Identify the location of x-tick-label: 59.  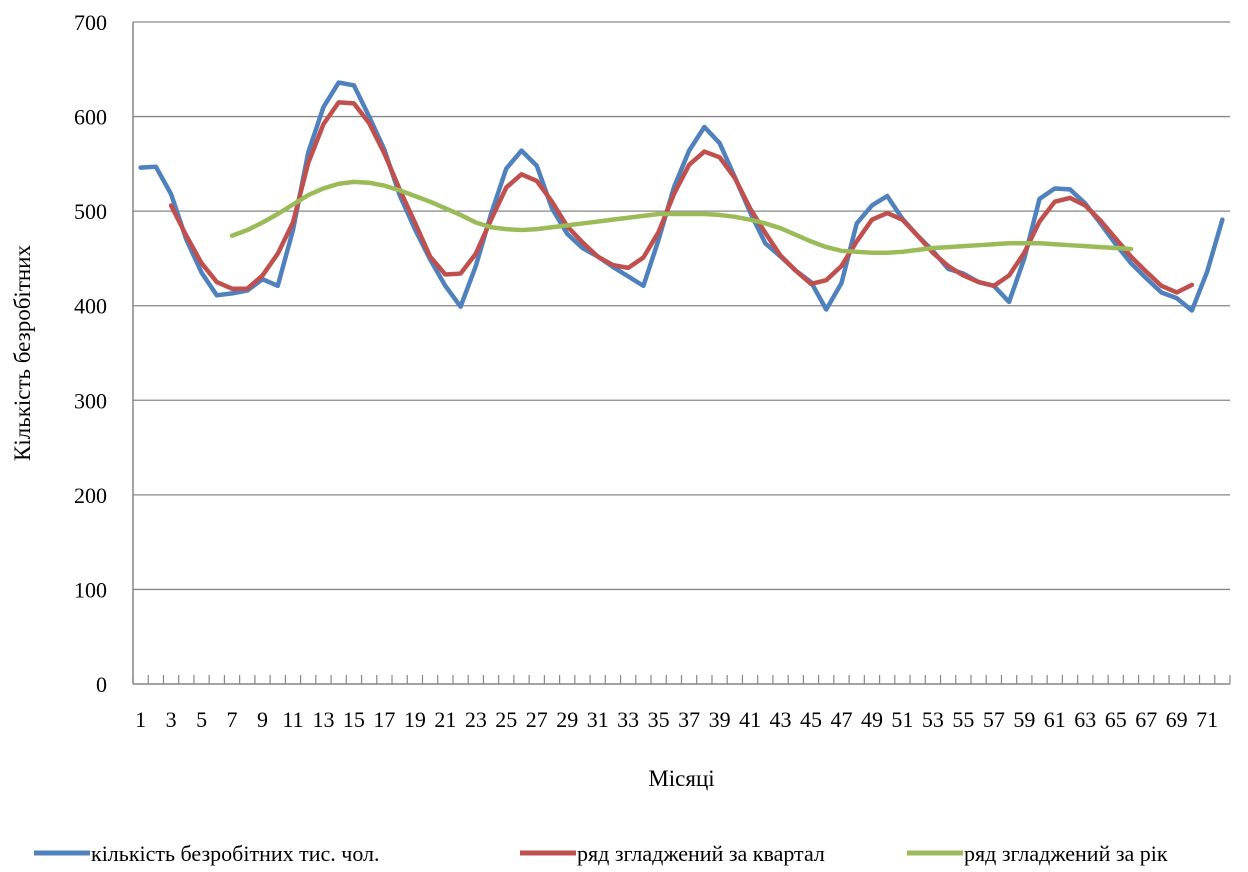
(1024, 719).